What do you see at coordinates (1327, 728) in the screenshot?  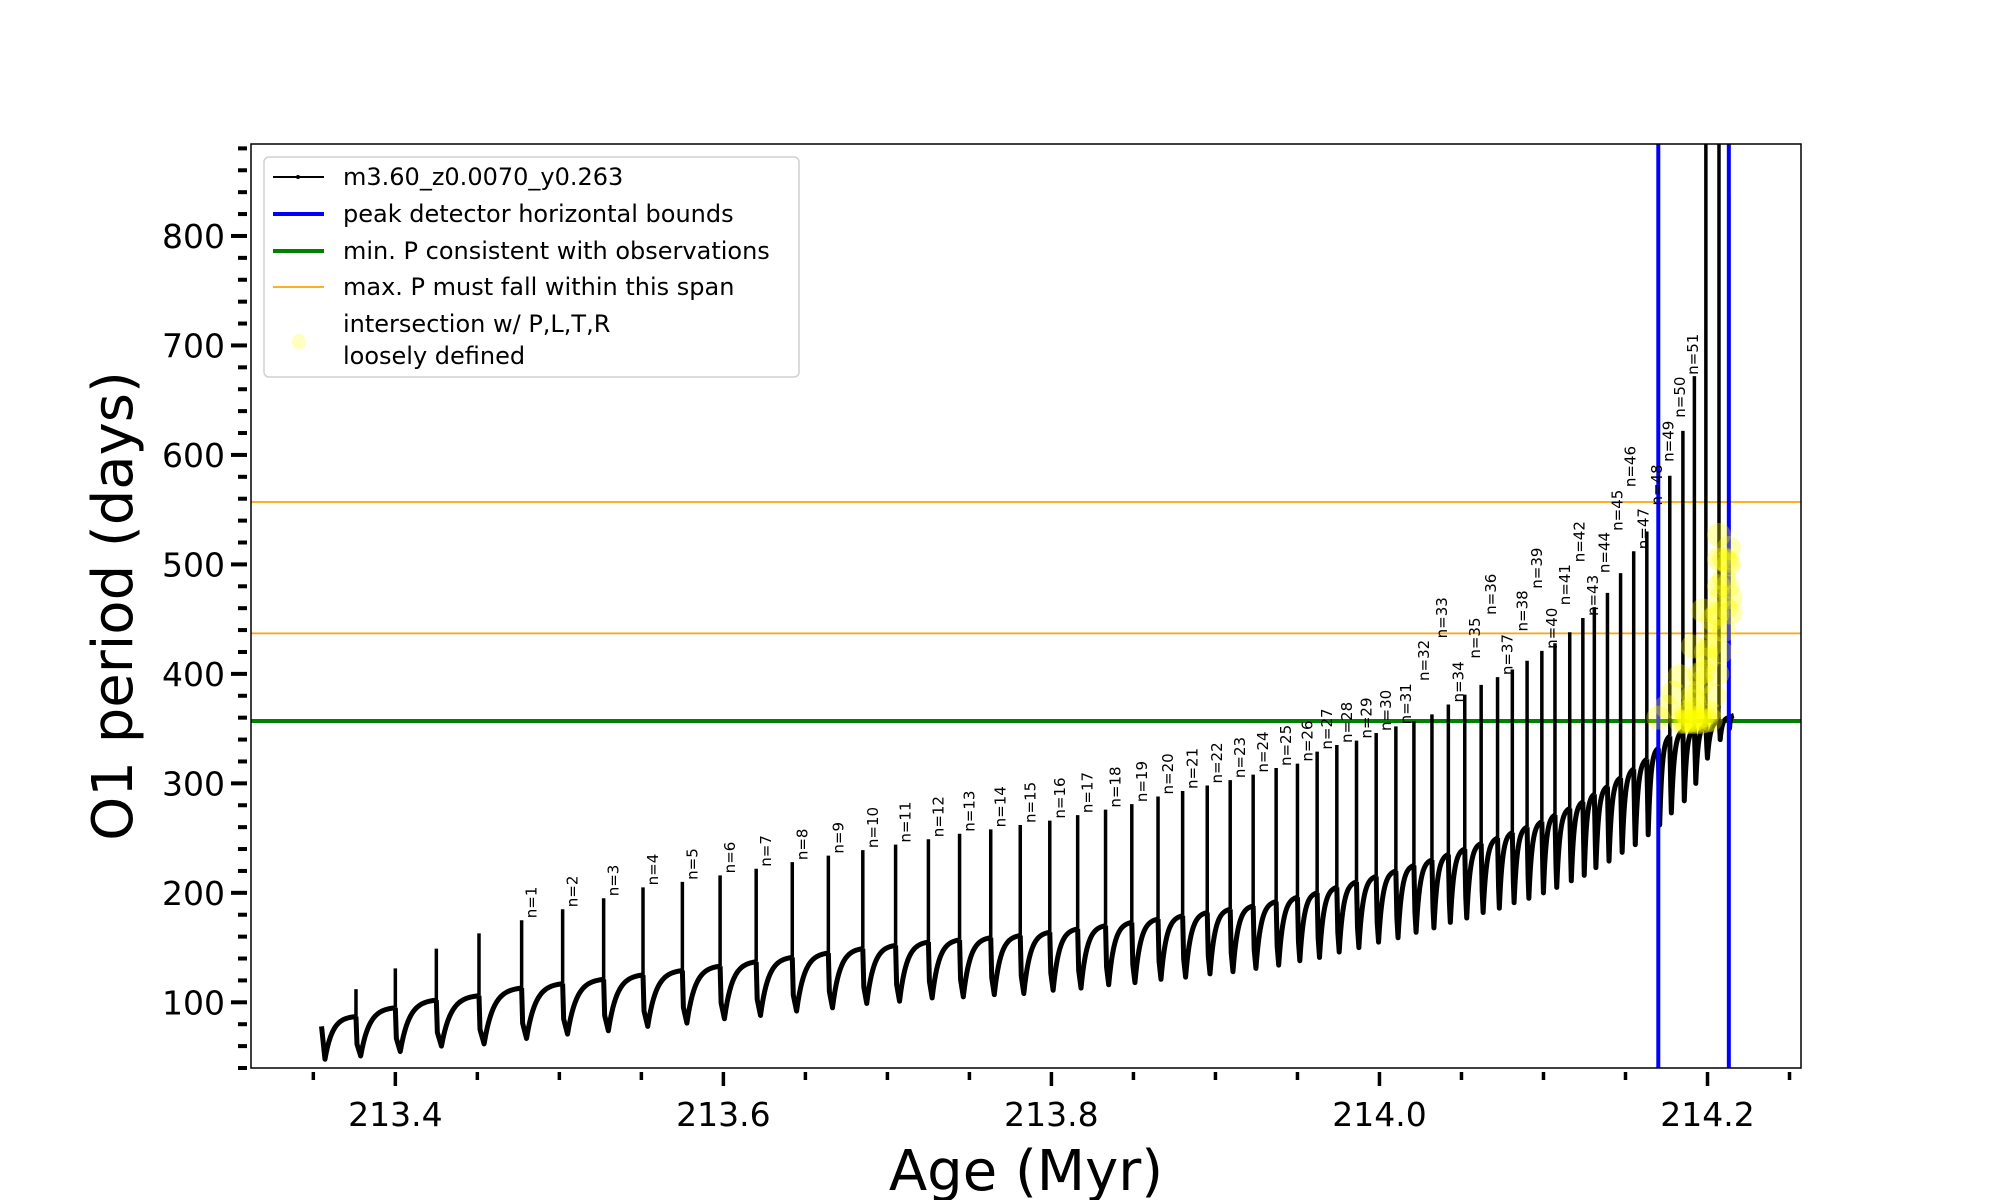 I see `pulse-label: n=27` at bounding box center [1327, 728].